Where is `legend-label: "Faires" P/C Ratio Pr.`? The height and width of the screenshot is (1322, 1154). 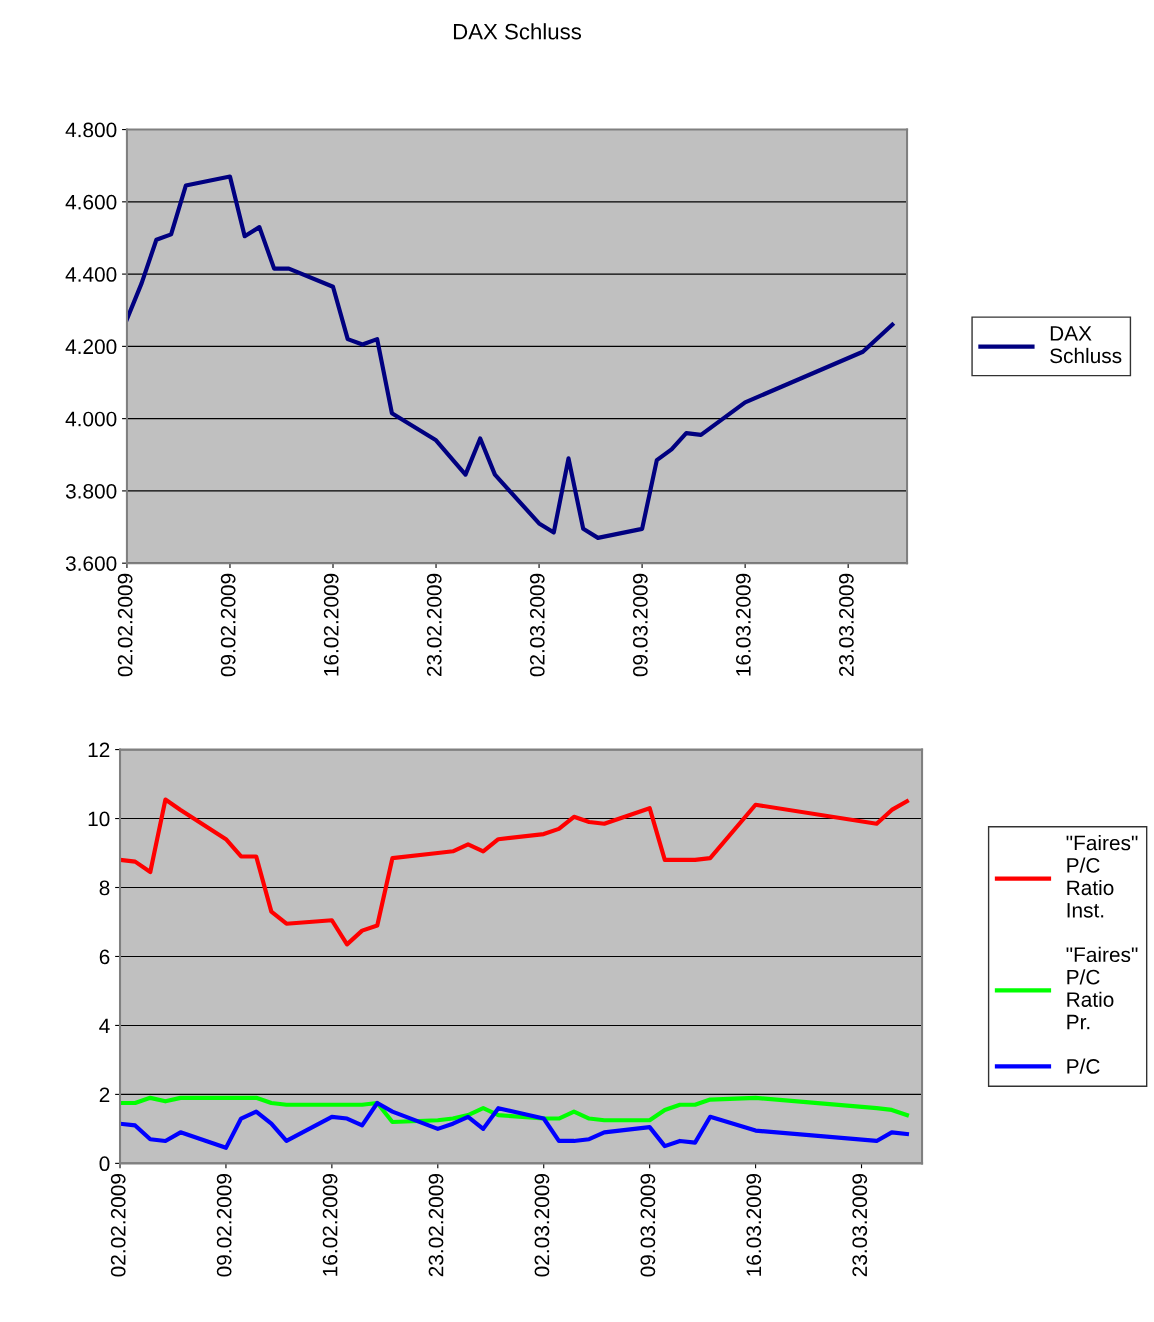 legend-label: "Faires" P/C Ratio Pr. is located at coordinates (1102, 988).